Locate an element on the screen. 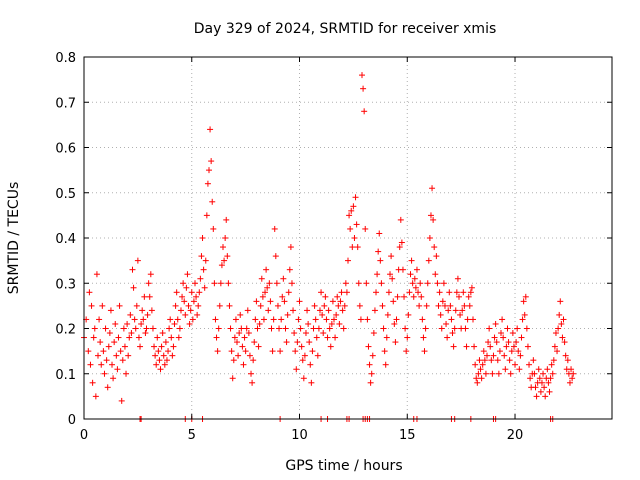  y-tick-label: 0.3 is located at coordinates (65, 284).